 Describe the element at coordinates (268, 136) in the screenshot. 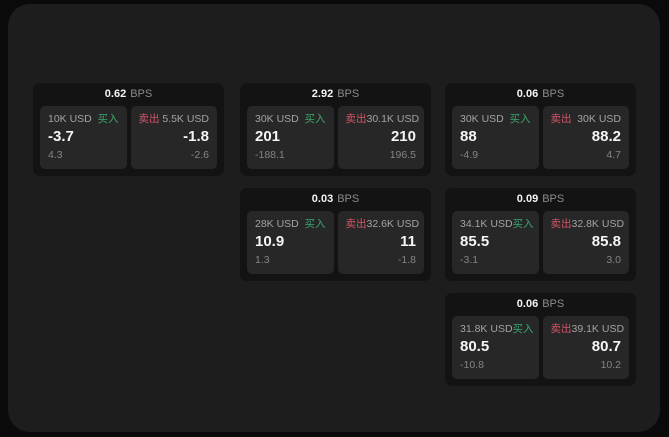

I see `buy-price: 201` at that location.